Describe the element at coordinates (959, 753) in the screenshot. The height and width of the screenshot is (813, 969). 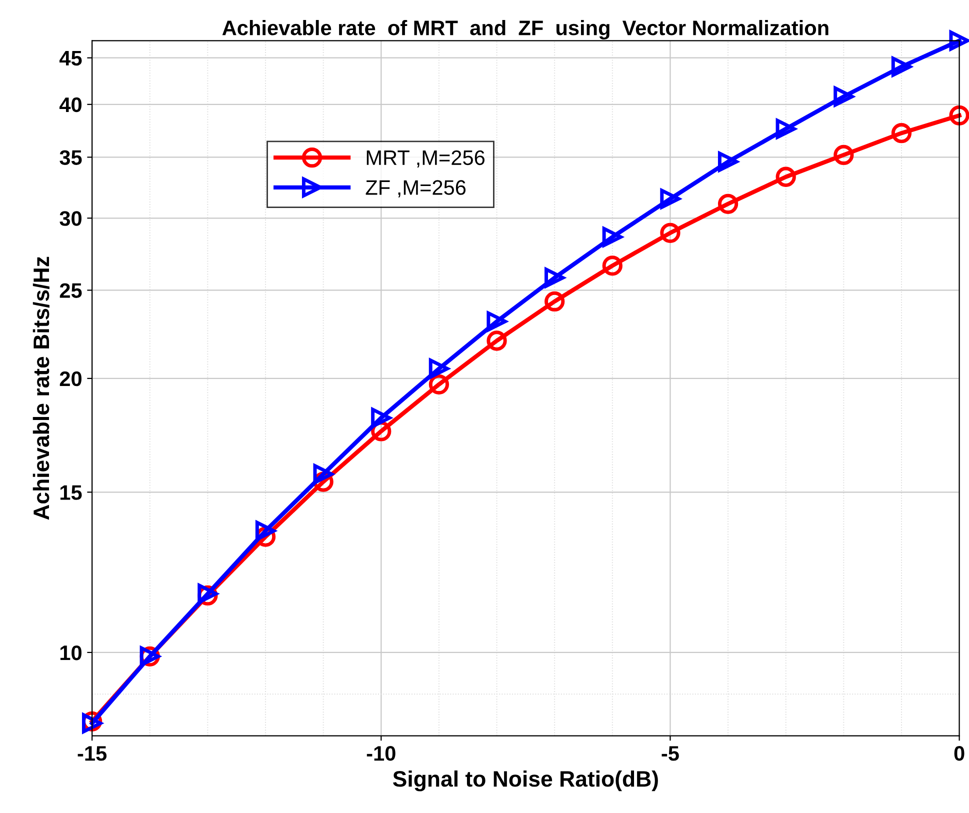
I see `x-tick-label: 0` at that location.